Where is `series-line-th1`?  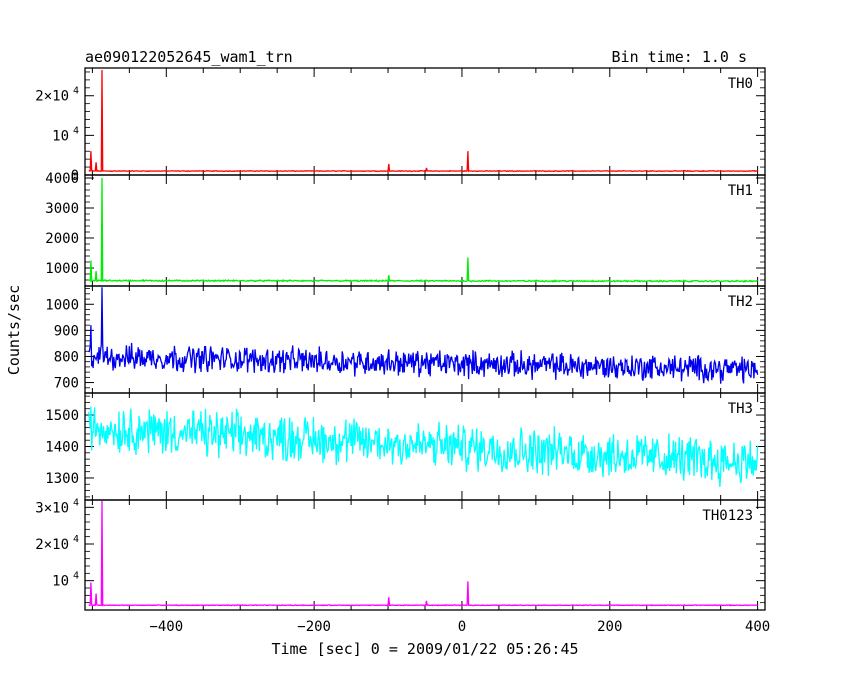 series-line-th1 is located at coordinates (423, 230).